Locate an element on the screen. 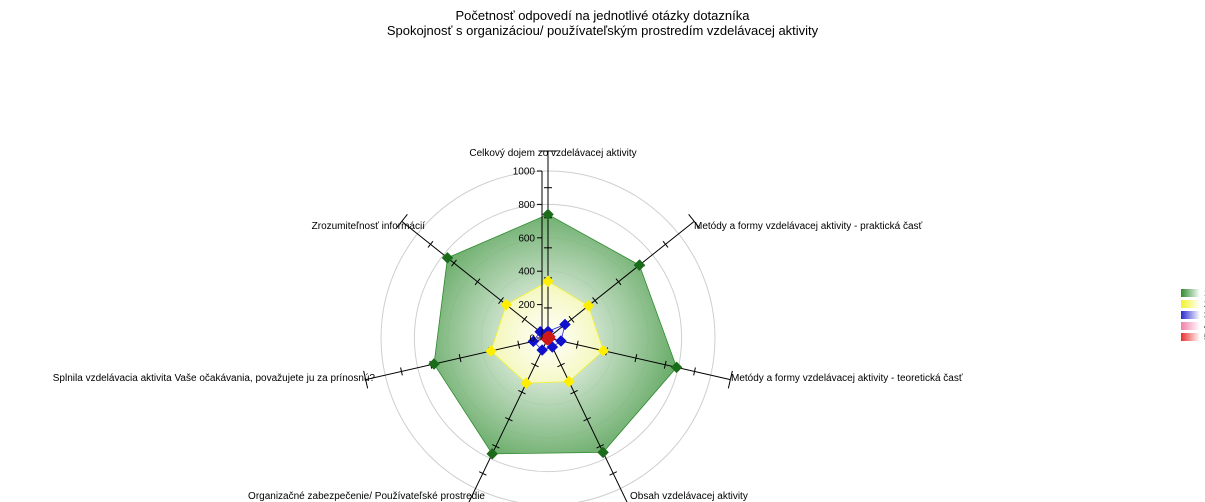 This screenshot has height=502, width=1205. category-label: Obsah vzdelávacej aktivity is located at coordinates (689, 496).